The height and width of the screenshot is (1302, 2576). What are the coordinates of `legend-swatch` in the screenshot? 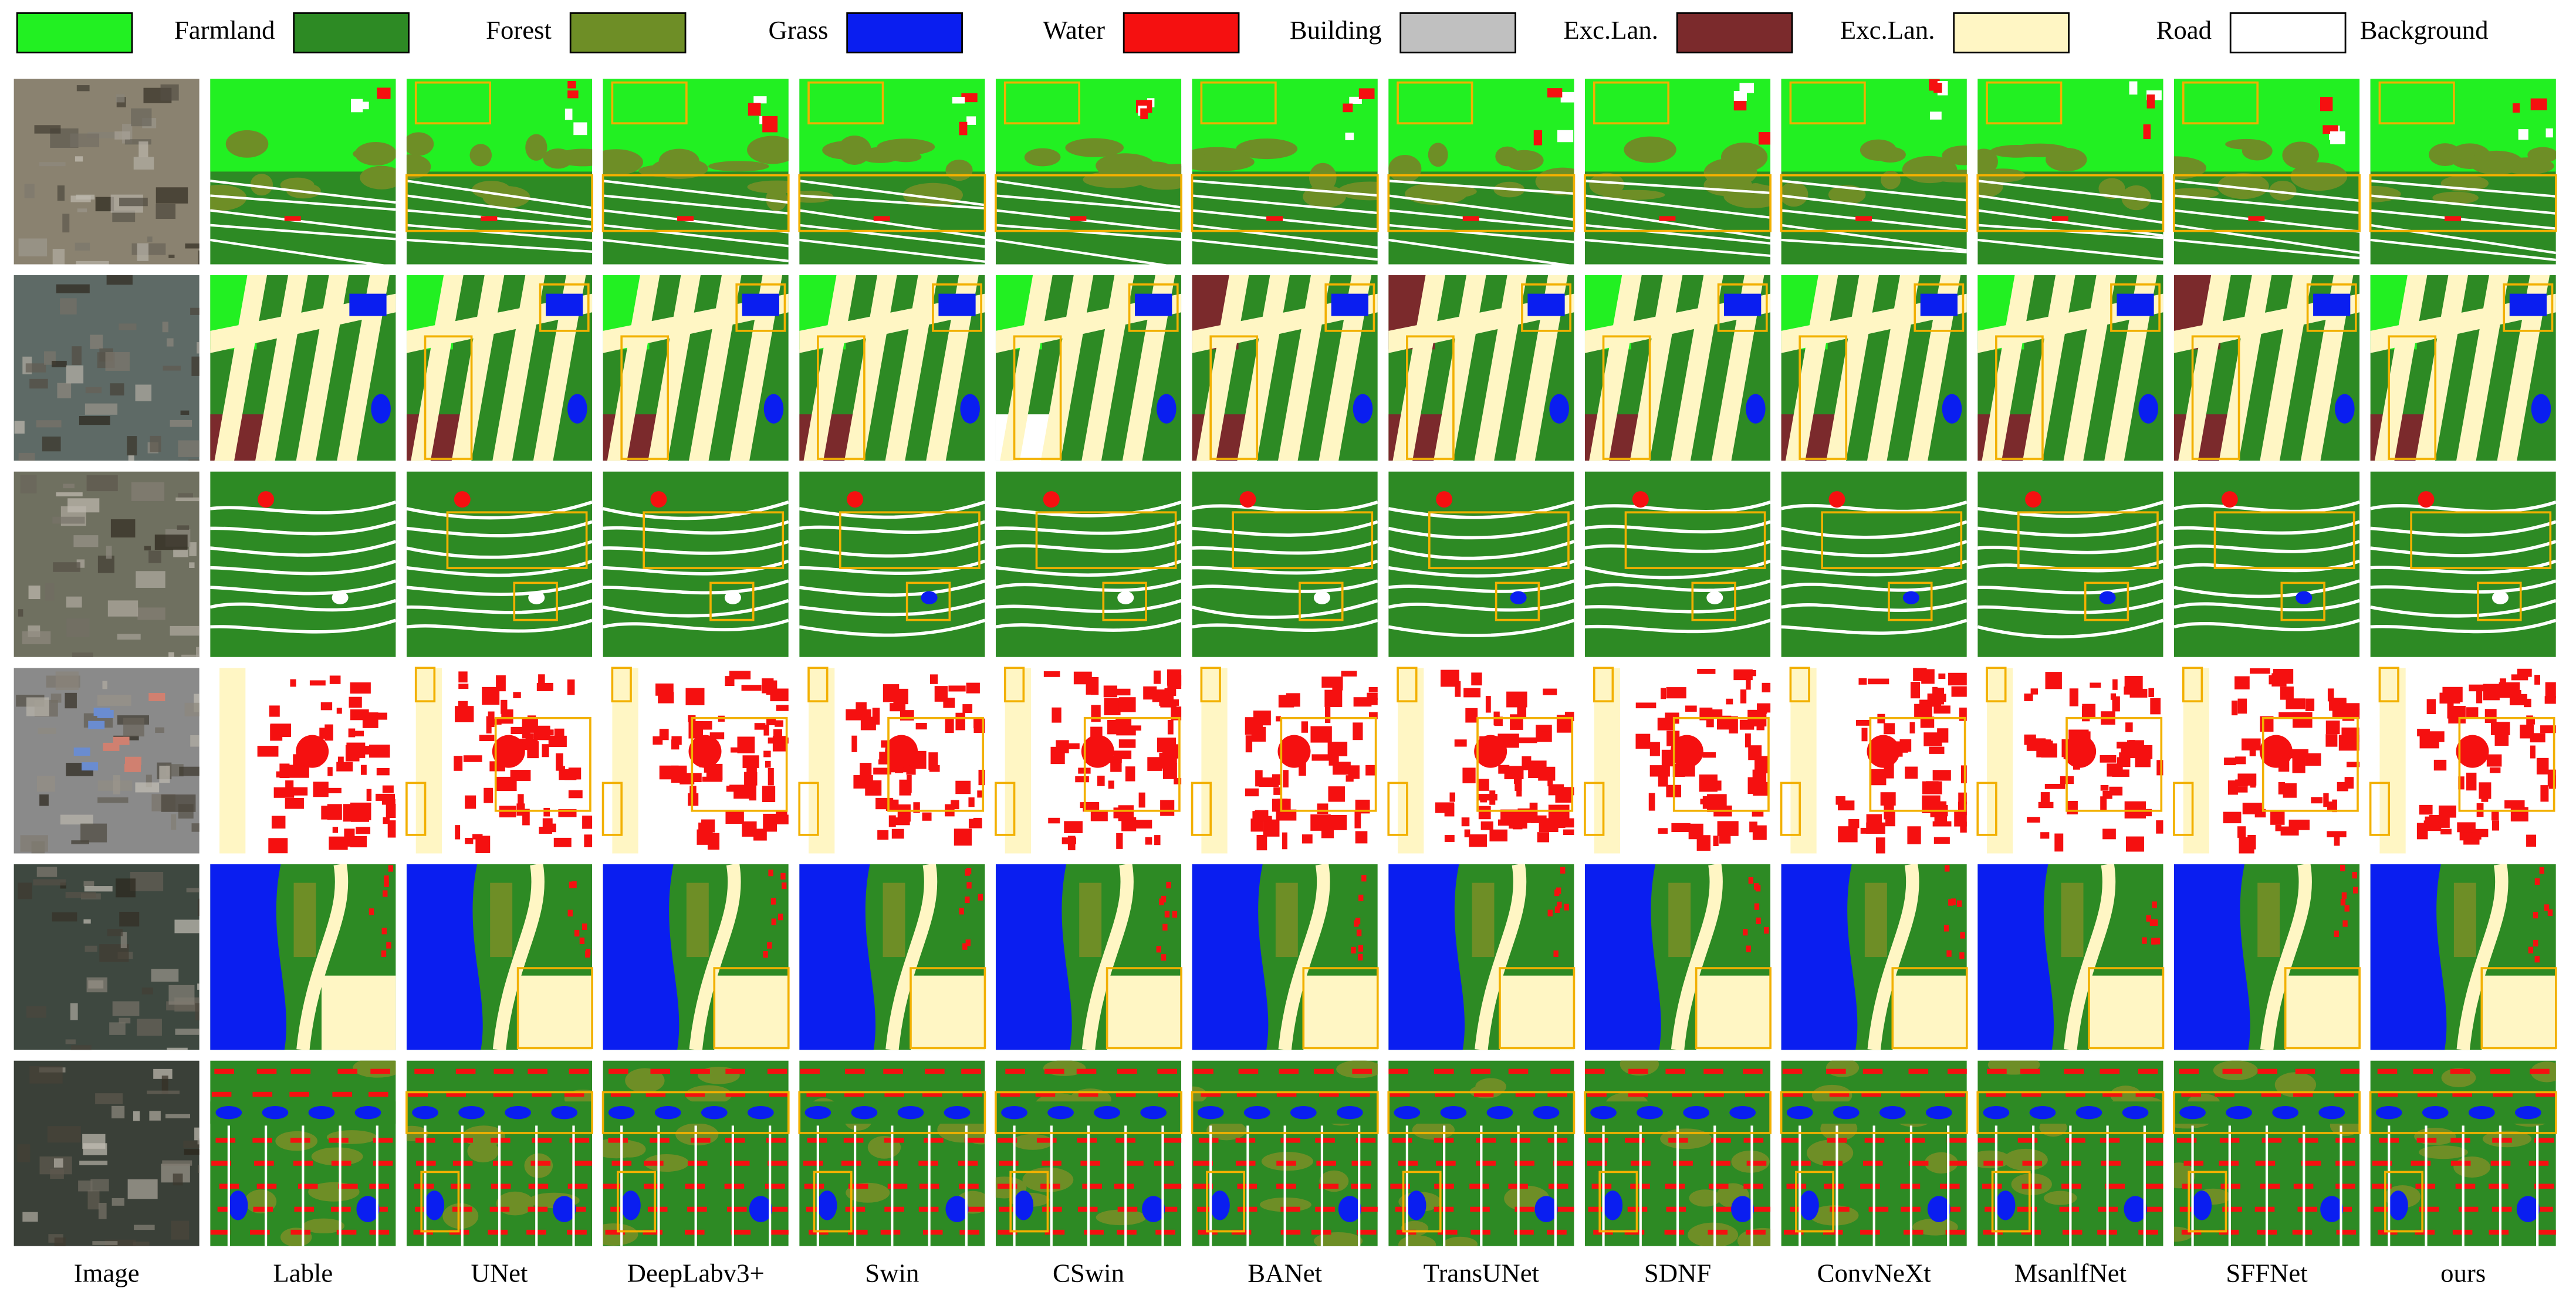 It's located at (1734, 32).